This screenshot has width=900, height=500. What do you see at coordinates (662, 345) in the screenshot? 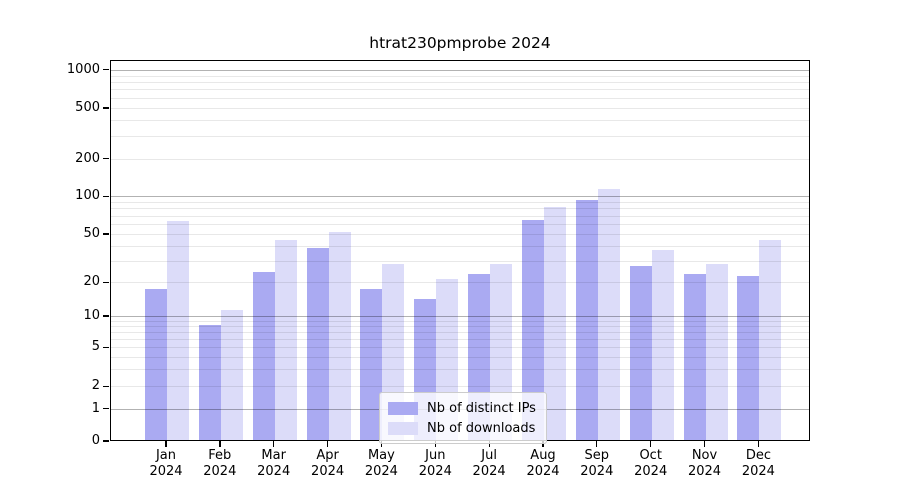
I see `bar-downloads-oct` at bounding box center [662, 345].